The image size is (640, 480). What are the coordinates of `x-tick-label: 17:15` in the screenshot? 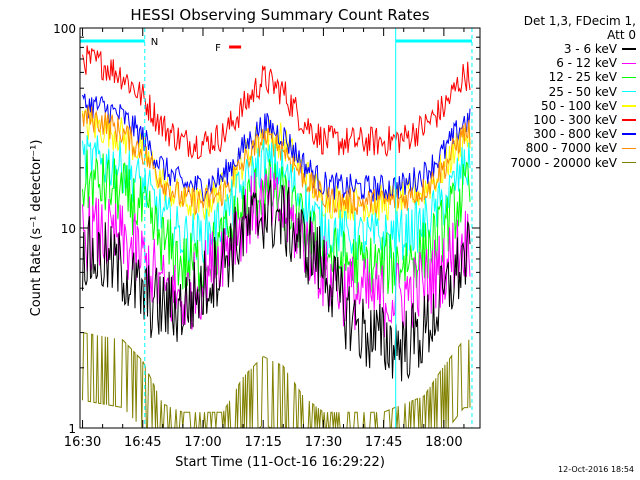 It's located at (262, 442).